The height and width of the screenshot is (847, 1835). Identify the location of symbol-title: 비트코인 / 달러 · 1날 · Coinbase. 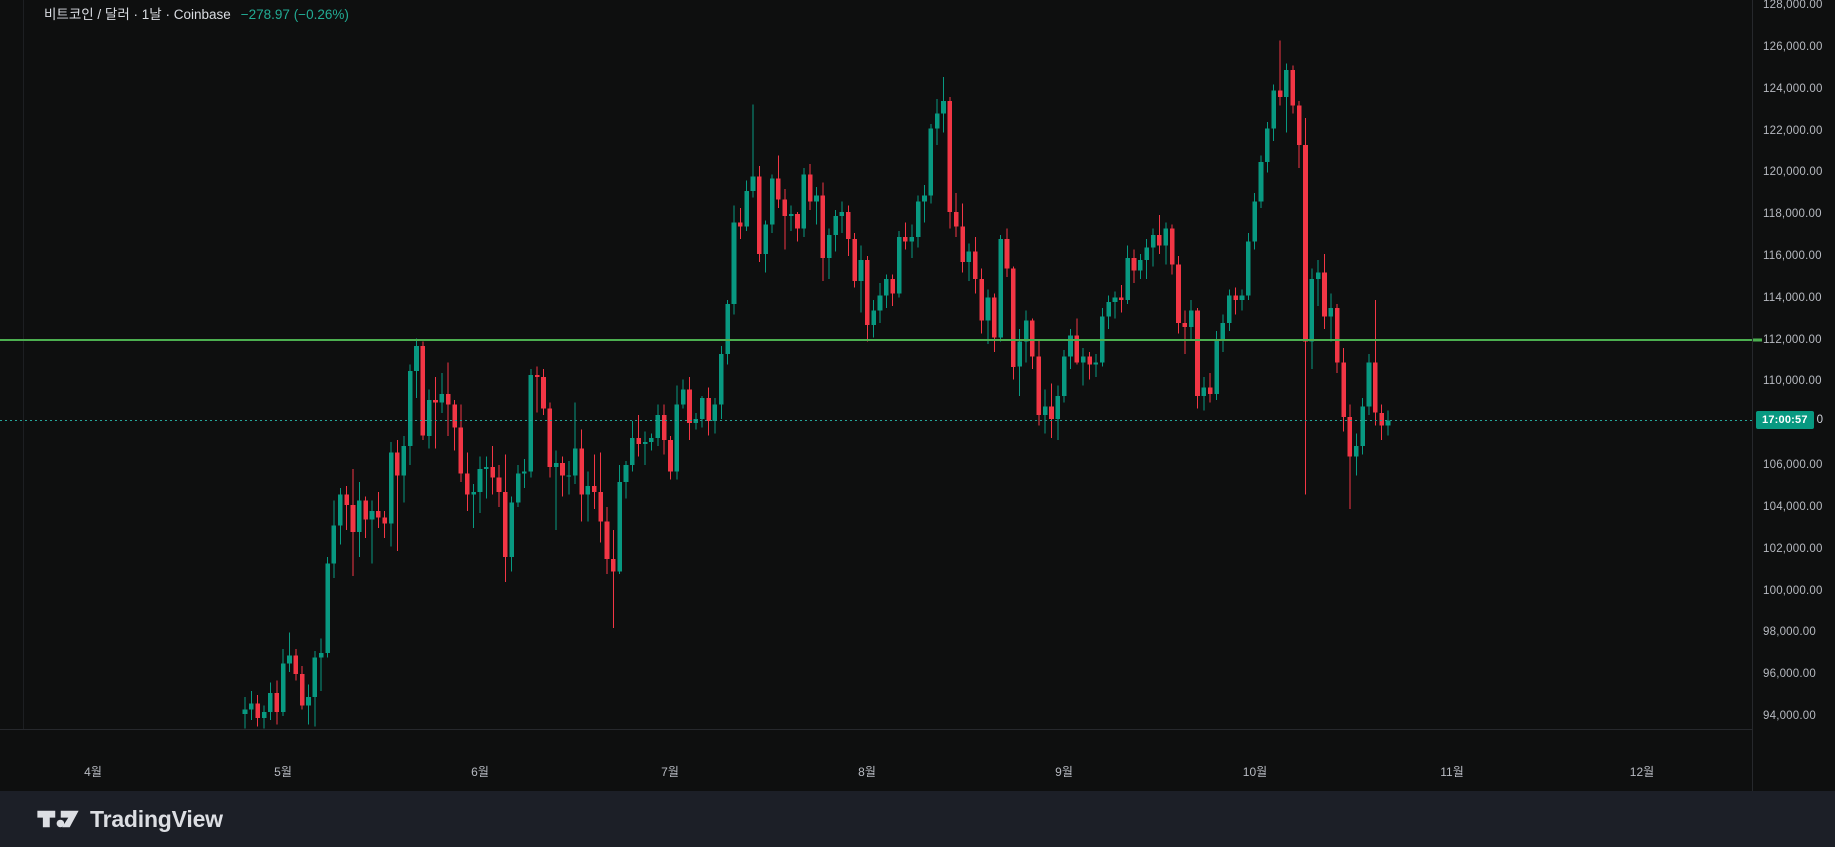
(137, 14).